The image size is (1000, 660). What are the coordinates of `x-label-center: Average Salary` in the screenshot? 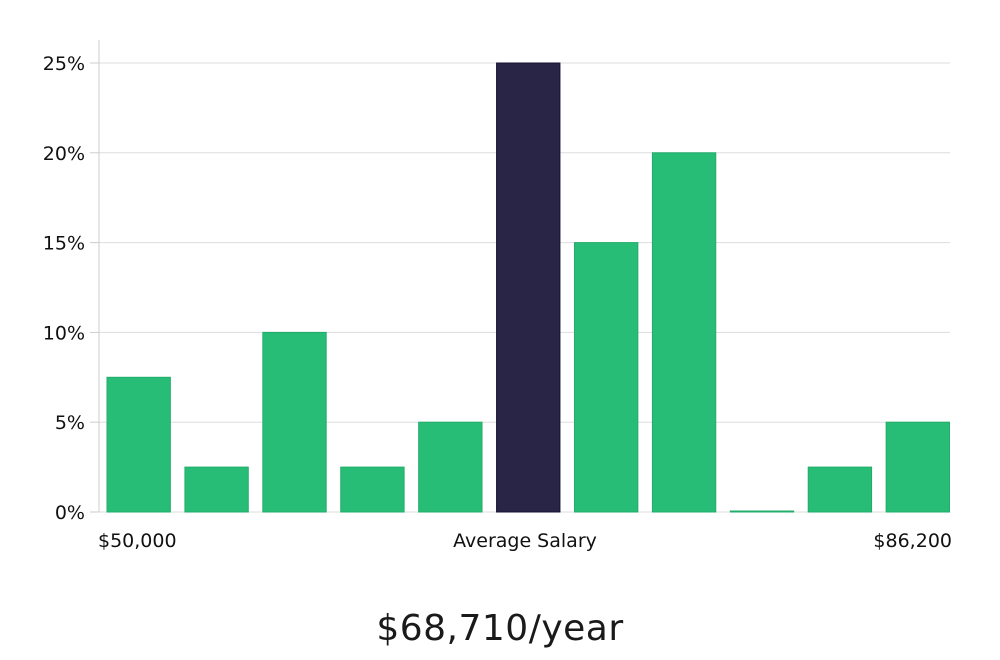 It's located at (525, 541).